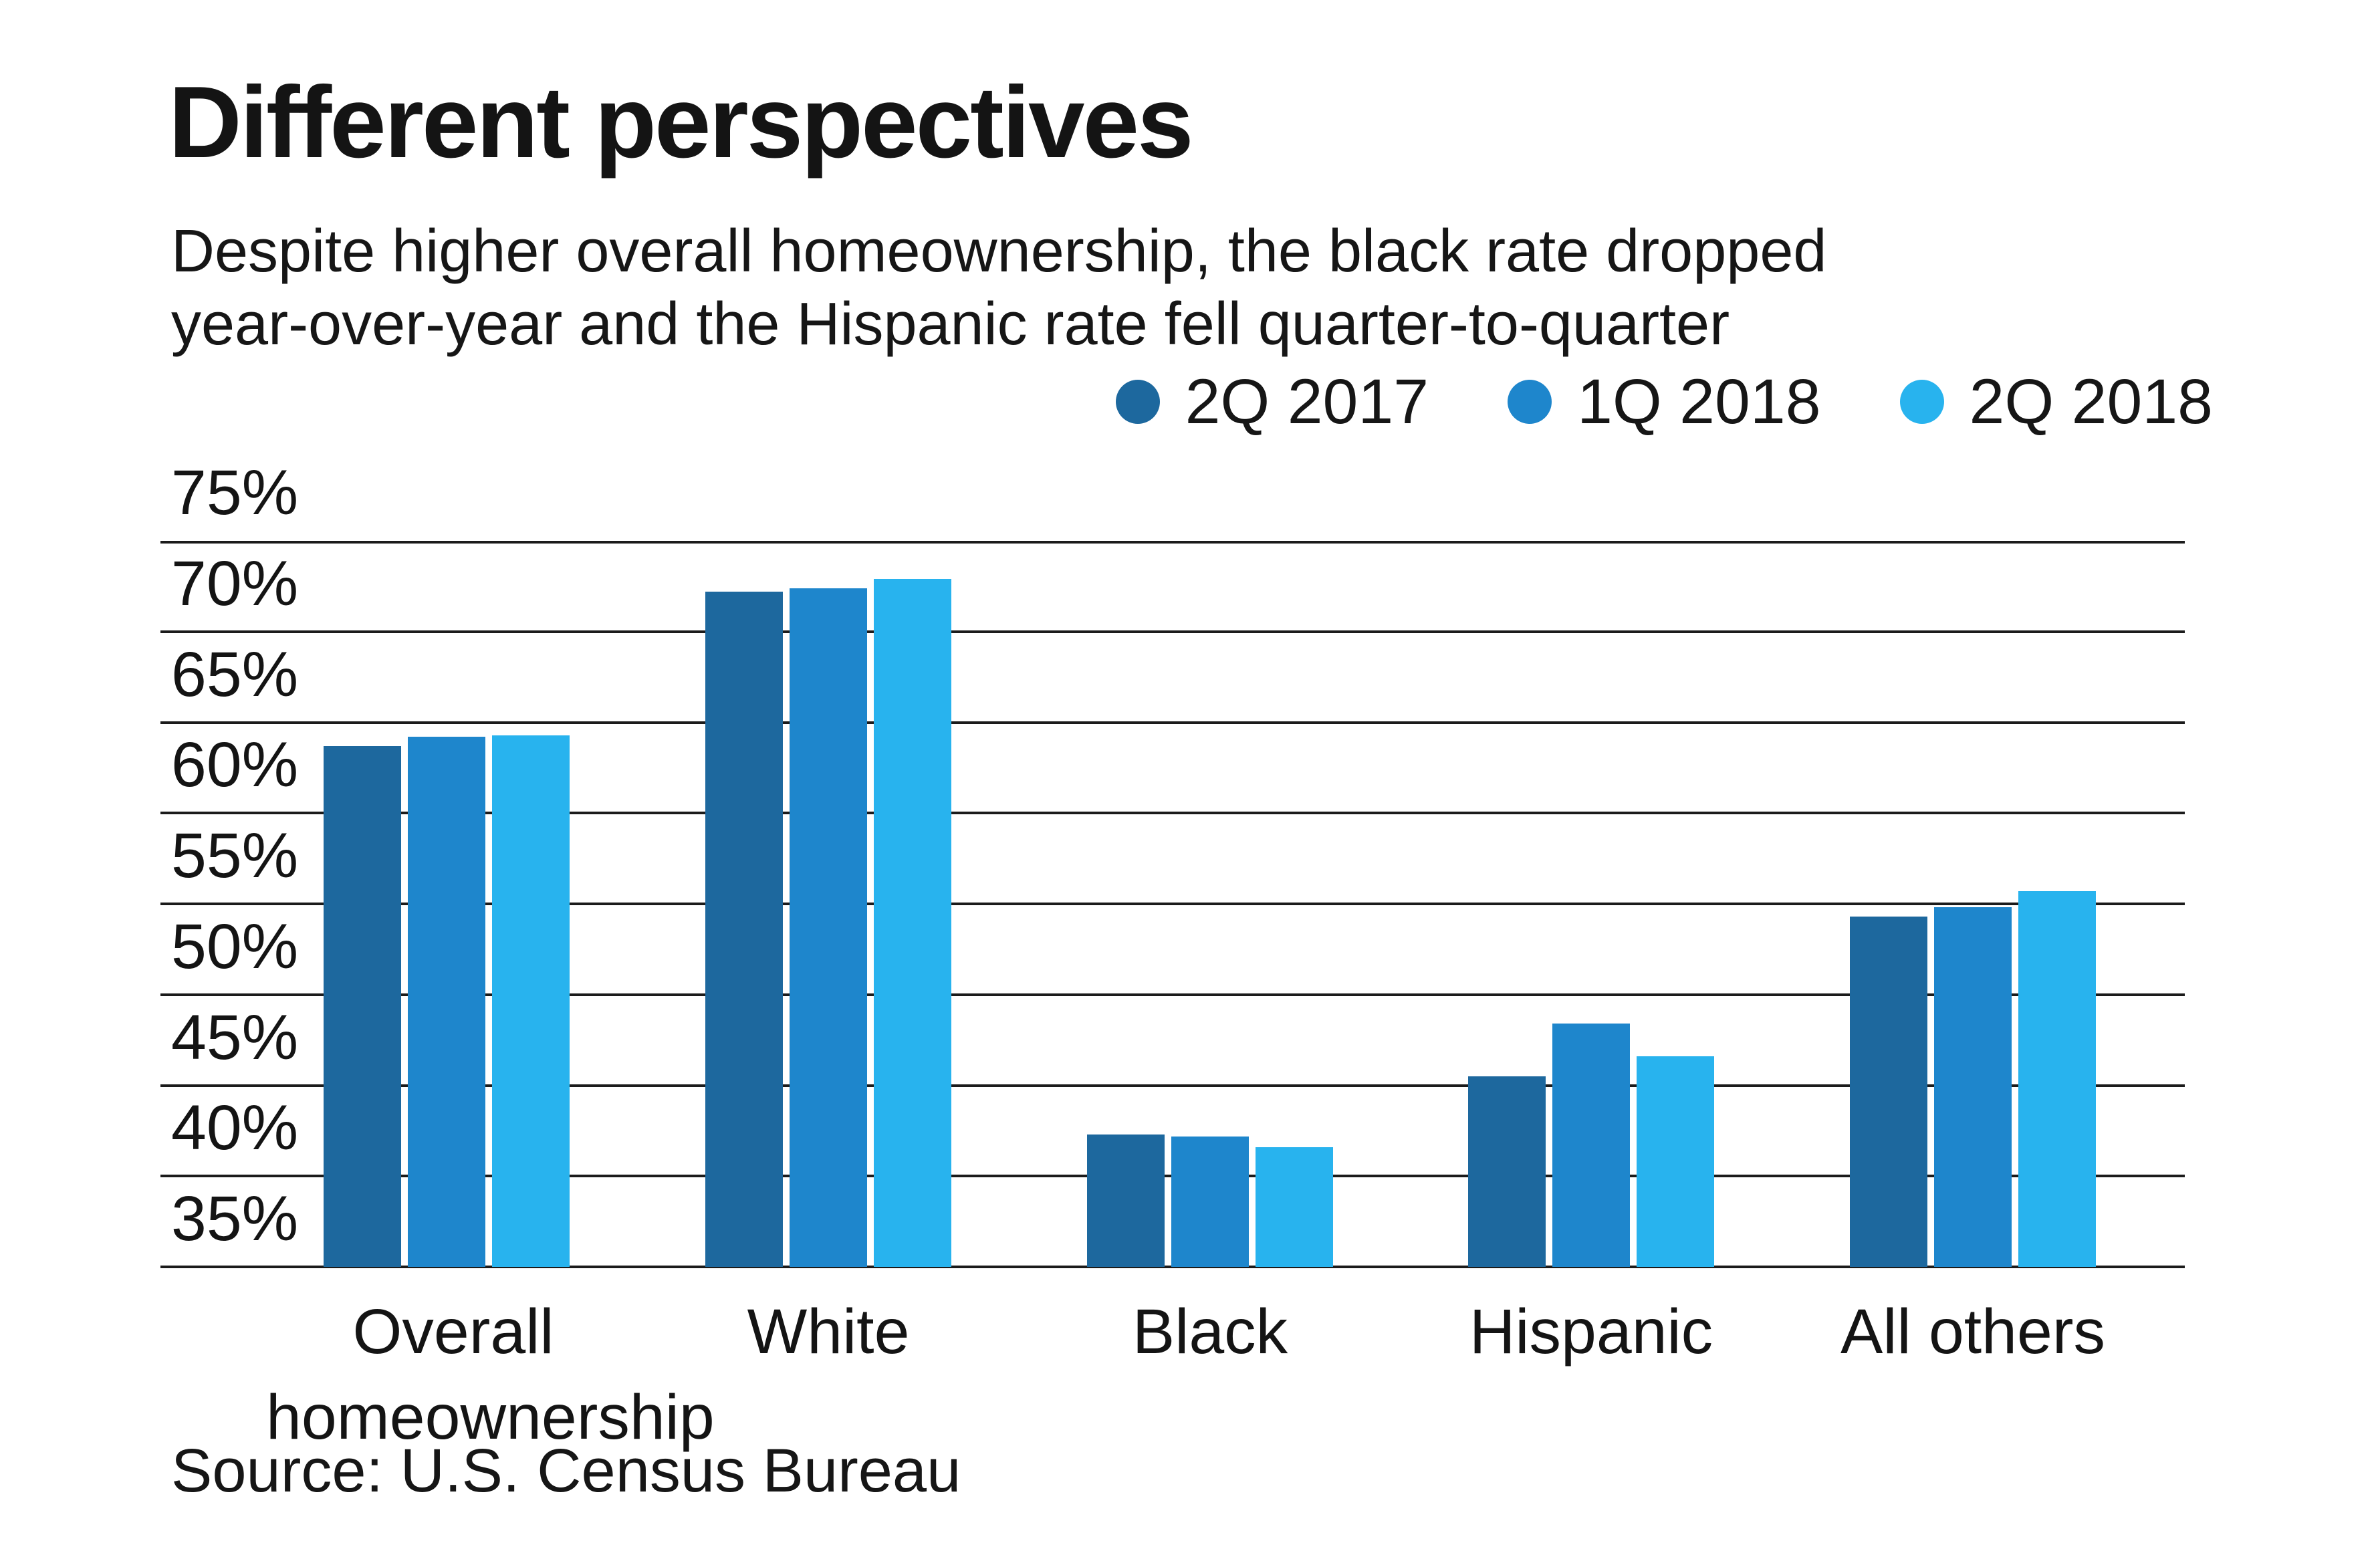 The height and width of the screenshot is (1551, 2380). What do you see at coordinates (1210, 1331) in the screenshot?
I see `x-tick-label-black: Black` at bounding box center [1210, 1331].